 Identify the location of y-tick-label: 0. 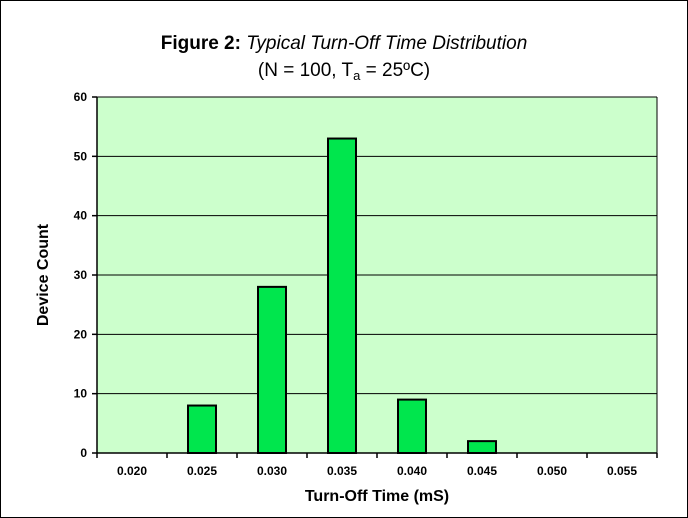
(83, 453).